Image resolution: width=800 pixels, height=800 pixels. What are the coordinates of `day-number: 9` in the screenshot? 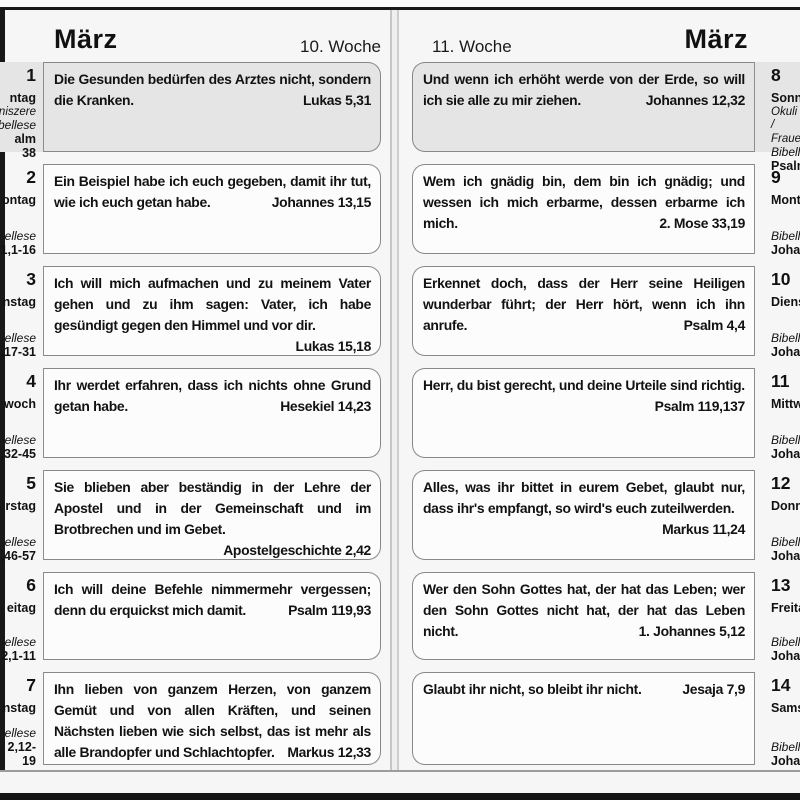 It's located at (776, 177).